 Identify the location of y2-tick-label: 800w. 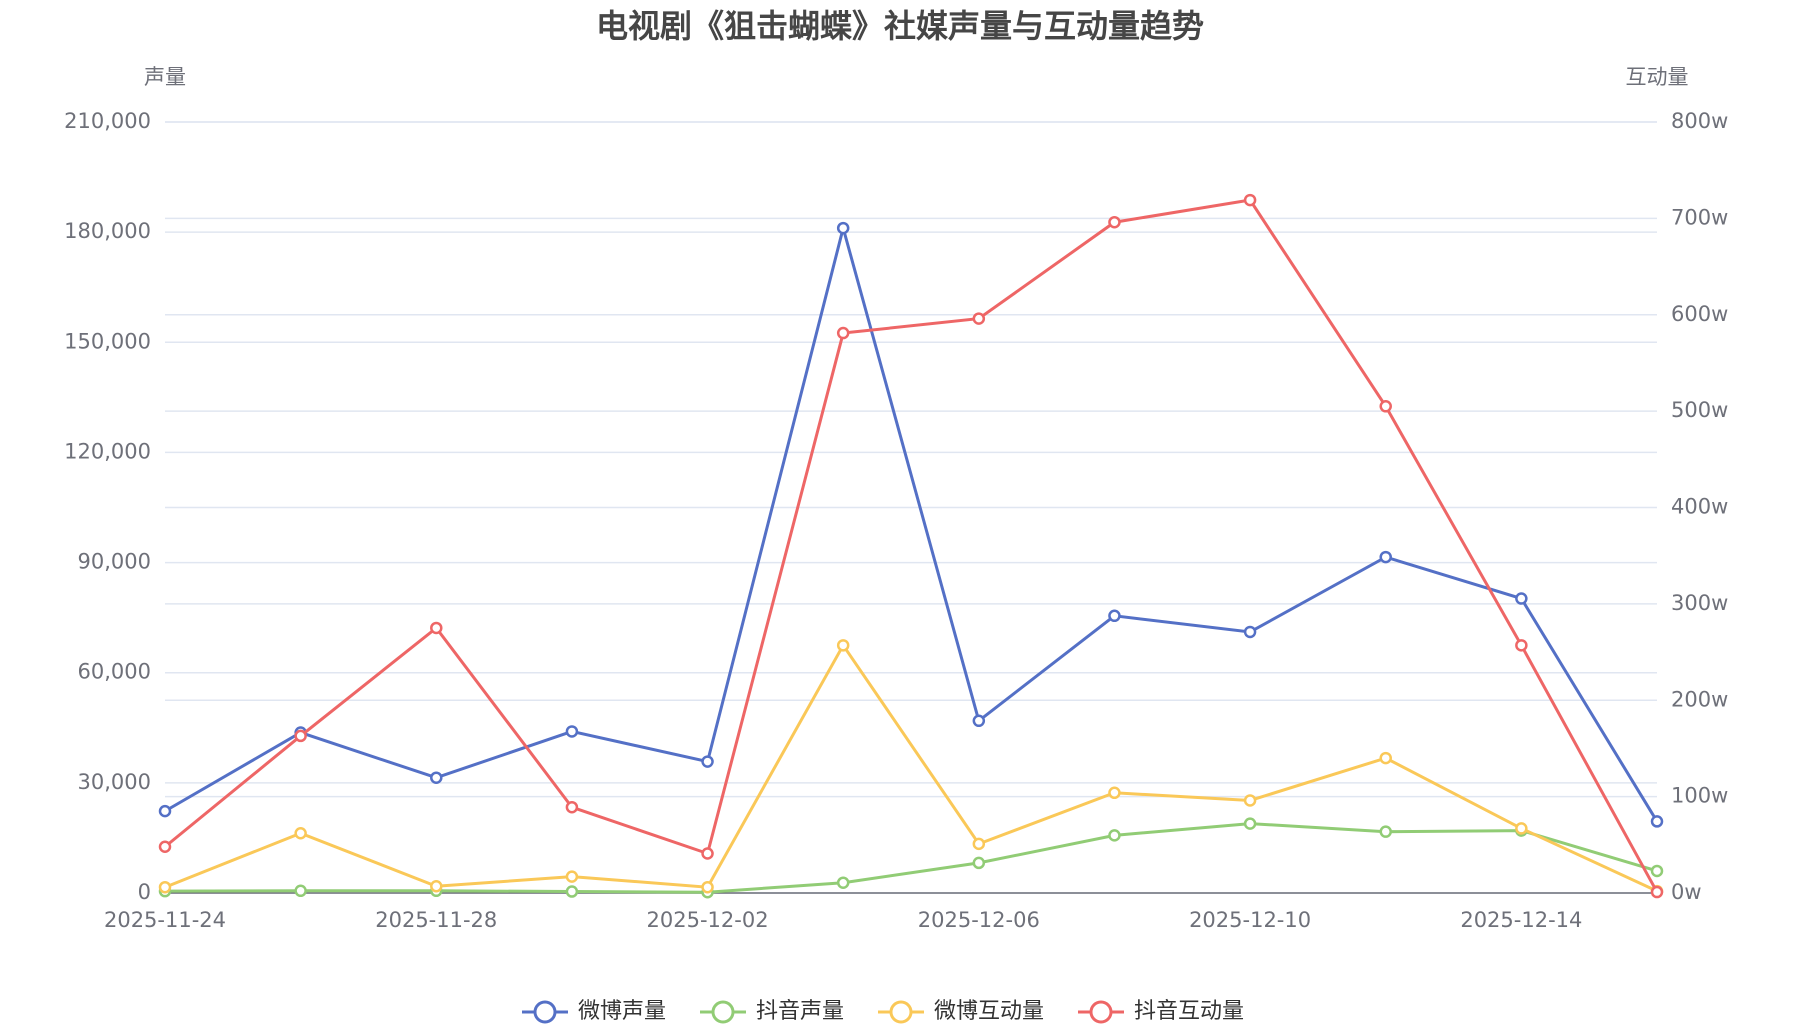
(1699, 121).